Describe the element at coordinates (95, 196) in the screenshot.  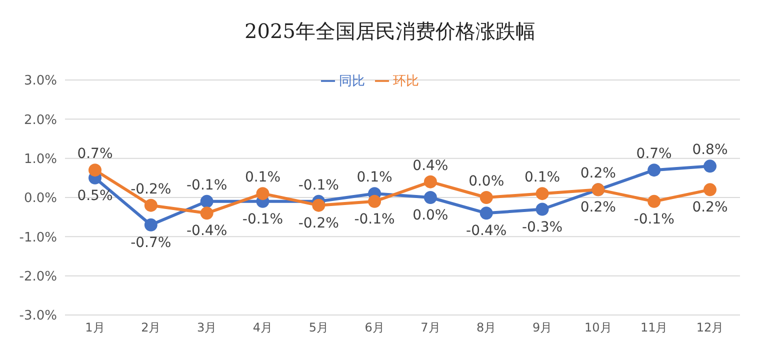
I see `data-label: 0.5%` at that location.